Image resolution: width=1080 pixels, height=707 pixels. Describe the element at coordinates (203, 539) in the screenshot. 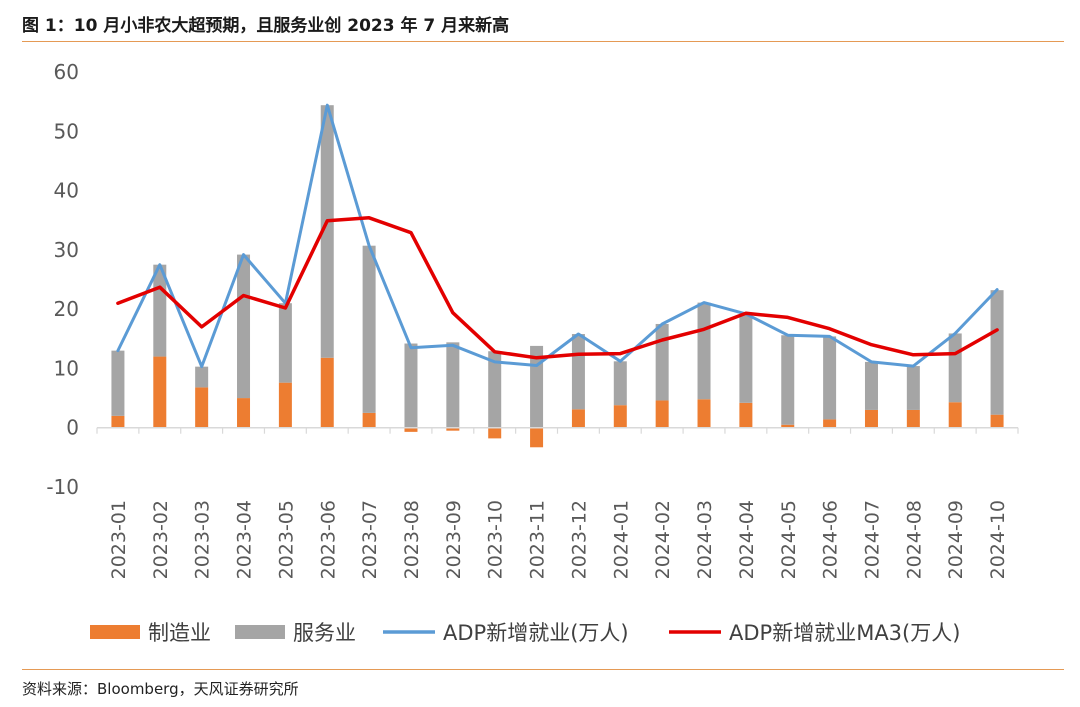

I see `x-tick-label: 2023-03` at that location.